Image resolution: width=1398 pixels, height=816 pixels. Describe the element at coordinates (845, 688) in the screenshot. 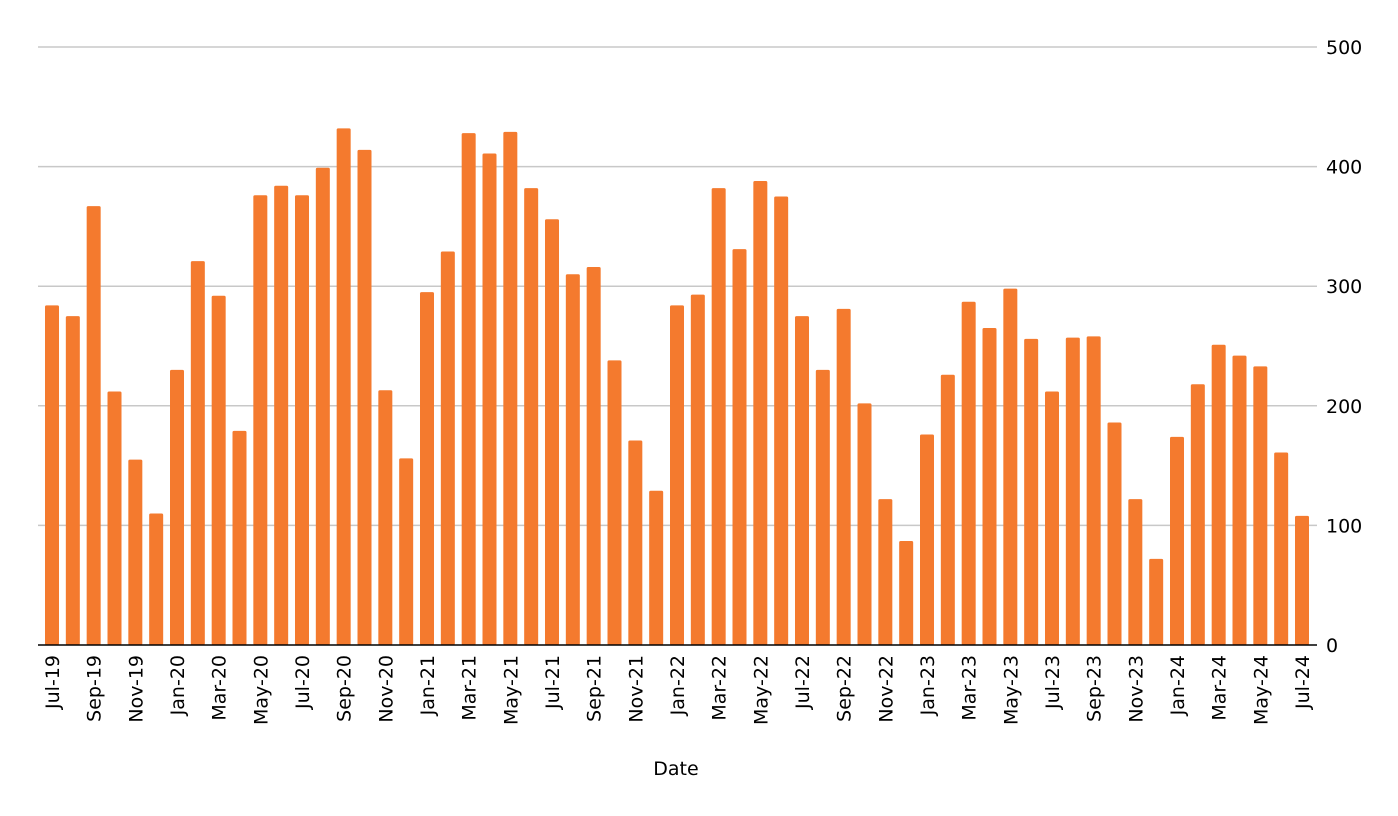

I see `x-tick-label-Sep-22: Sep-22` at that location.